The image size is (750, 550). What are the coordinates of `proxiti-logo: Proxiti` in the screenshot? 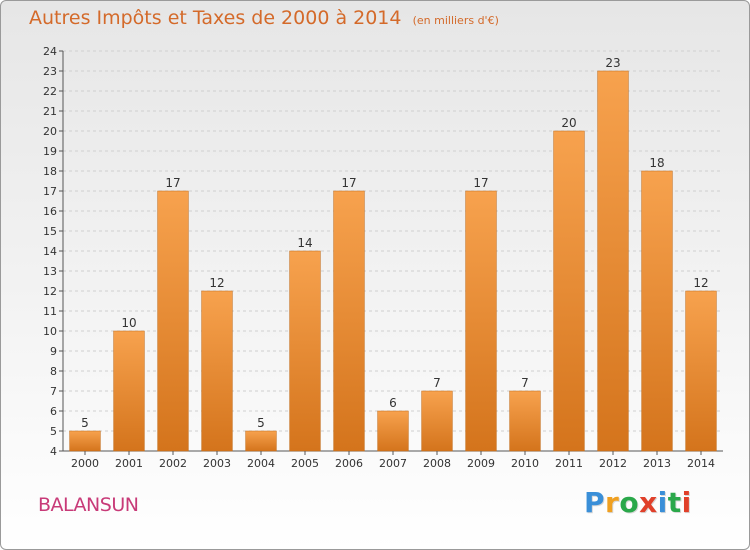 It's located at (638, 502).